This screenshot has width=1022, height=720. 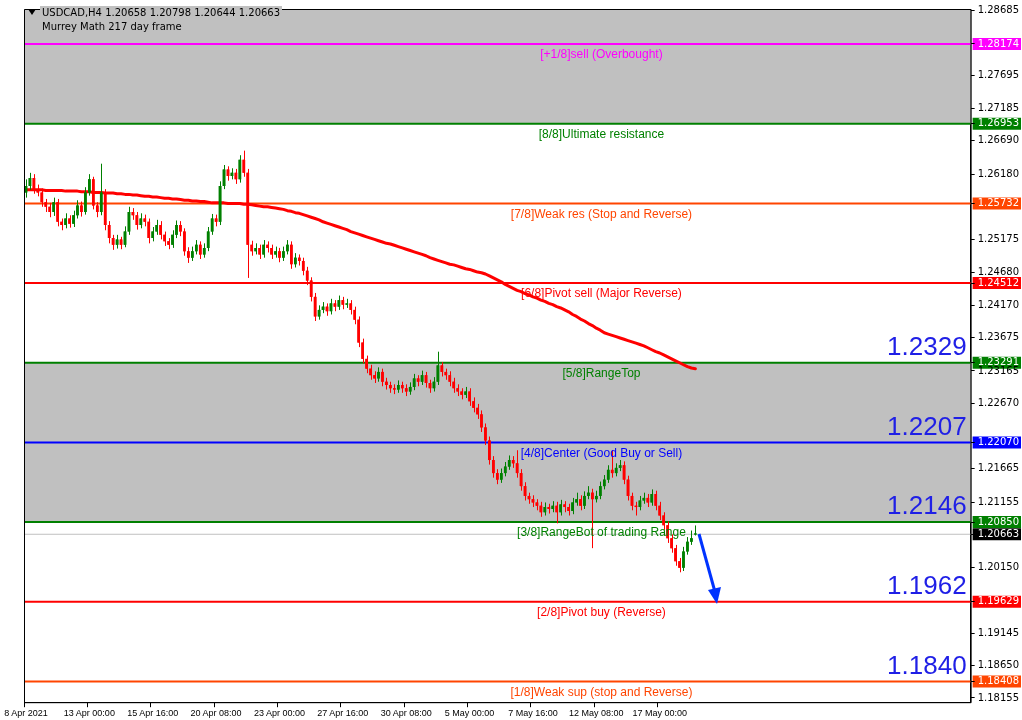 What do you see at coordinates (998, 665) in the screenshot?
I see `y-tick-label: 1.18650` at bounding box center [998, 665].